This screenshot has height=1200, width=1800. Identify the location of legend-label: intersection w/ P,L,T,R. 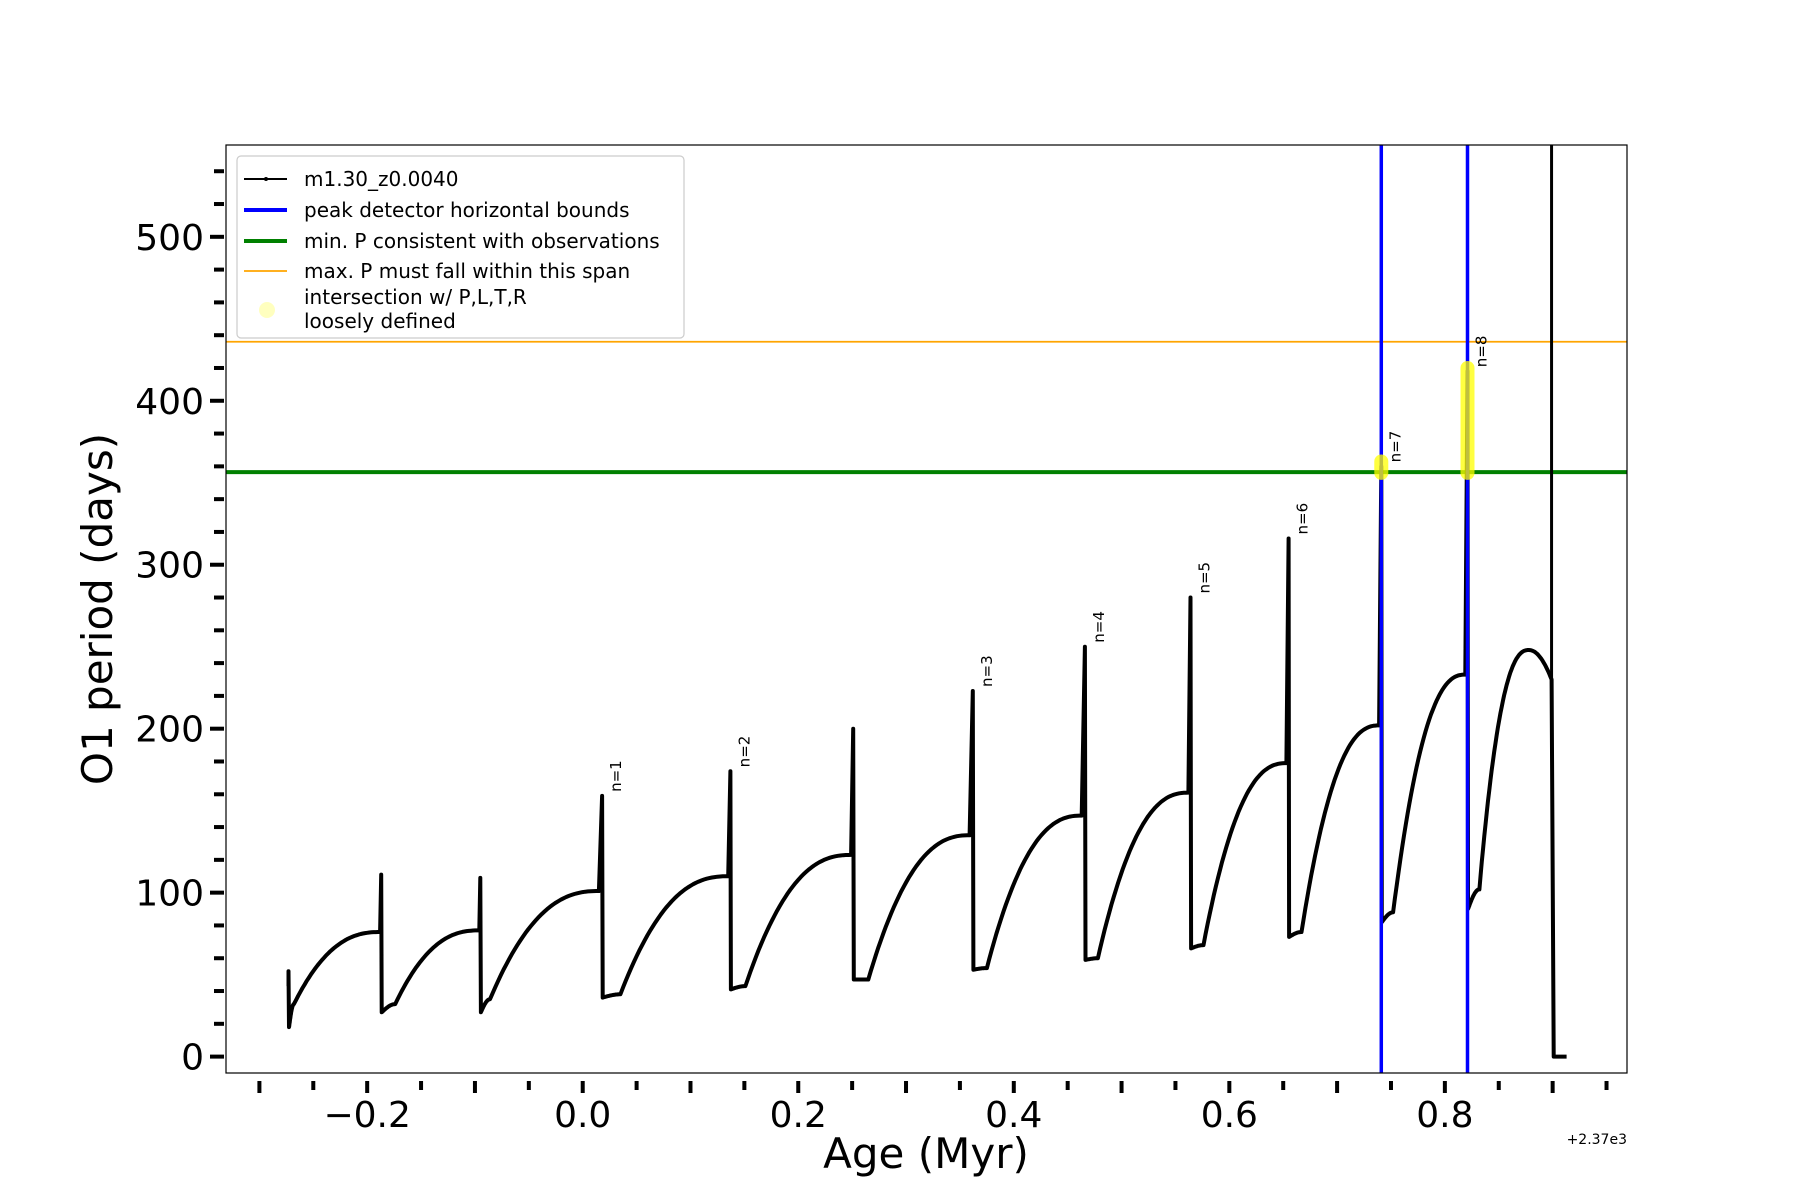
(415, 297).